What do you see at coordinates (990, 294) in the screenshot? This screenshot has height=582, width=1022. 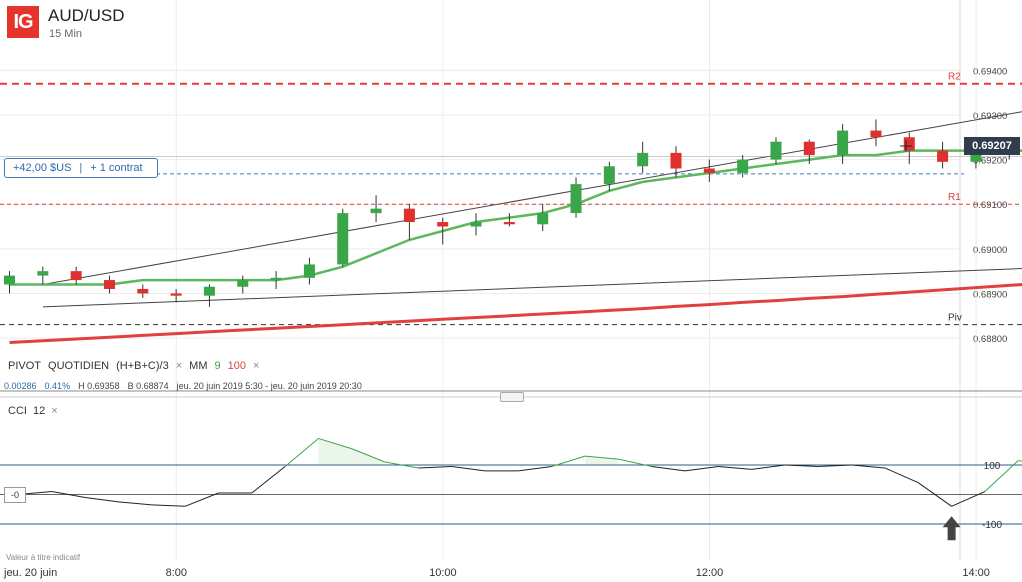 I see `price-axis-label: 0.68900` at bounding box center [990, 294].